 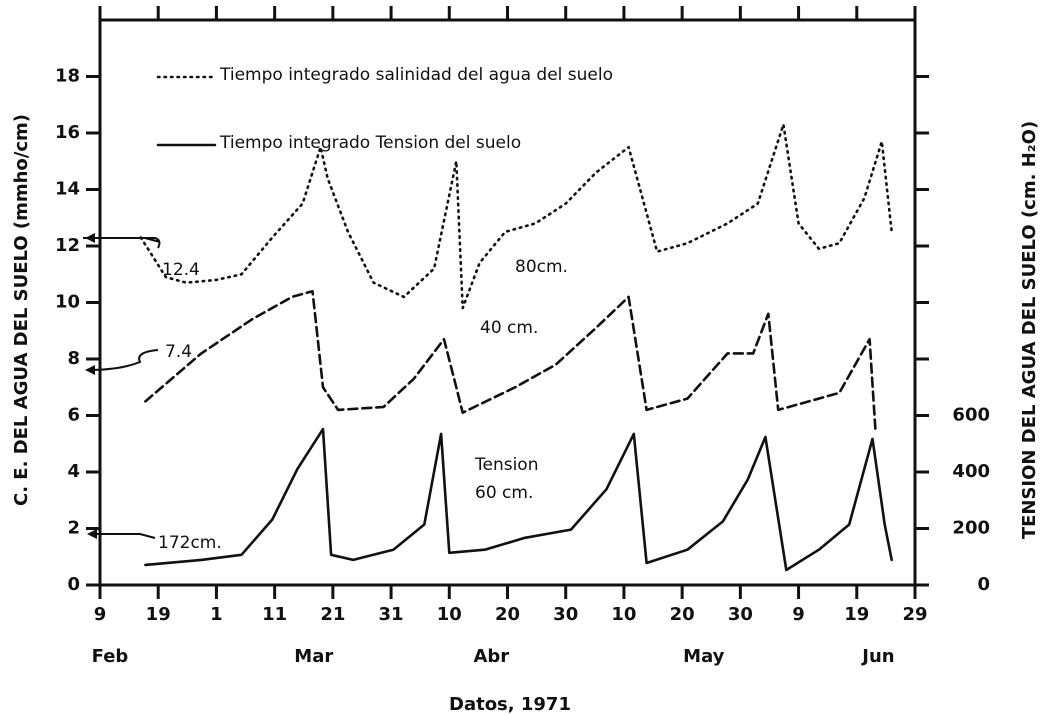 I want to click on series-label: 40 cm., so click(x=509, y=328).